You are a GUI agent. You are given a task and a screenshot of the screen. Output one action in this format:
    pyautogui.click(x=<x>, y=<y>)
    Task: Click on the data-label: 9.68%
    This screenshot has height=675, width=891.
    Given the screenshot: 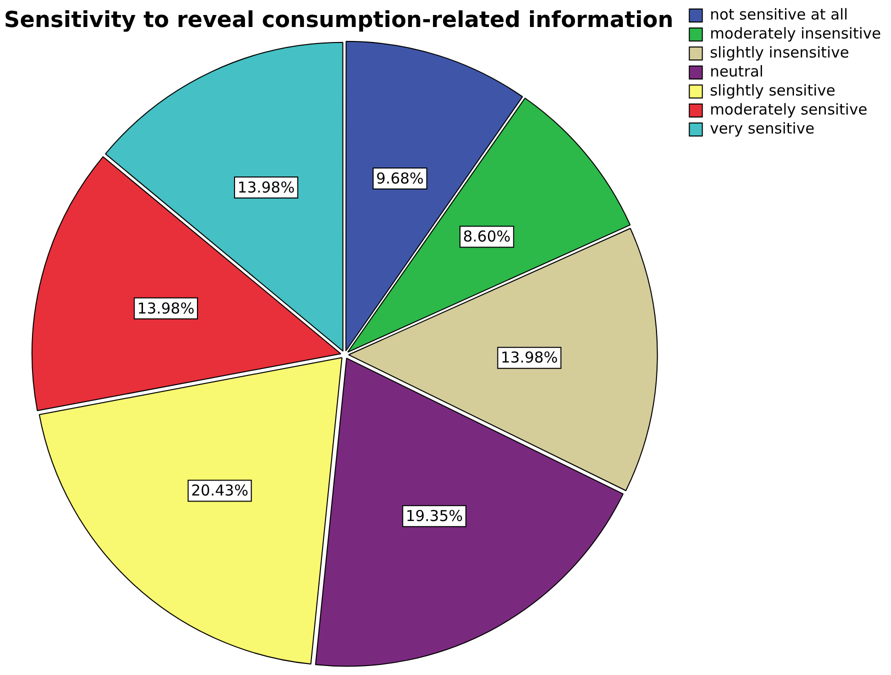 What is the action you would take?
    pyautogui.click(x=400, y=178)
    